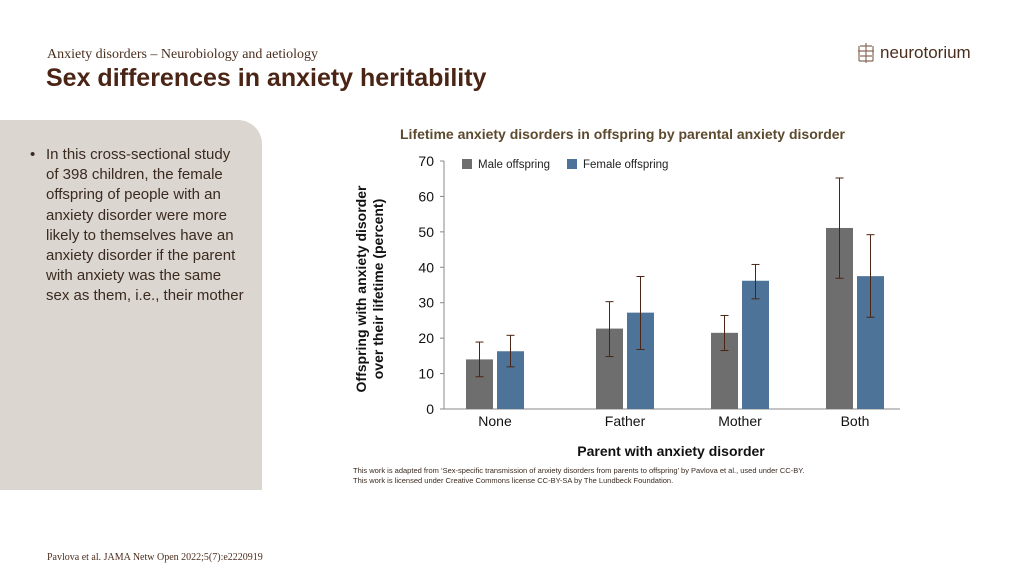  Describe the element at coordinates (925, 52) in the screenshot. I see `logo-text: neurotorium` at that location.